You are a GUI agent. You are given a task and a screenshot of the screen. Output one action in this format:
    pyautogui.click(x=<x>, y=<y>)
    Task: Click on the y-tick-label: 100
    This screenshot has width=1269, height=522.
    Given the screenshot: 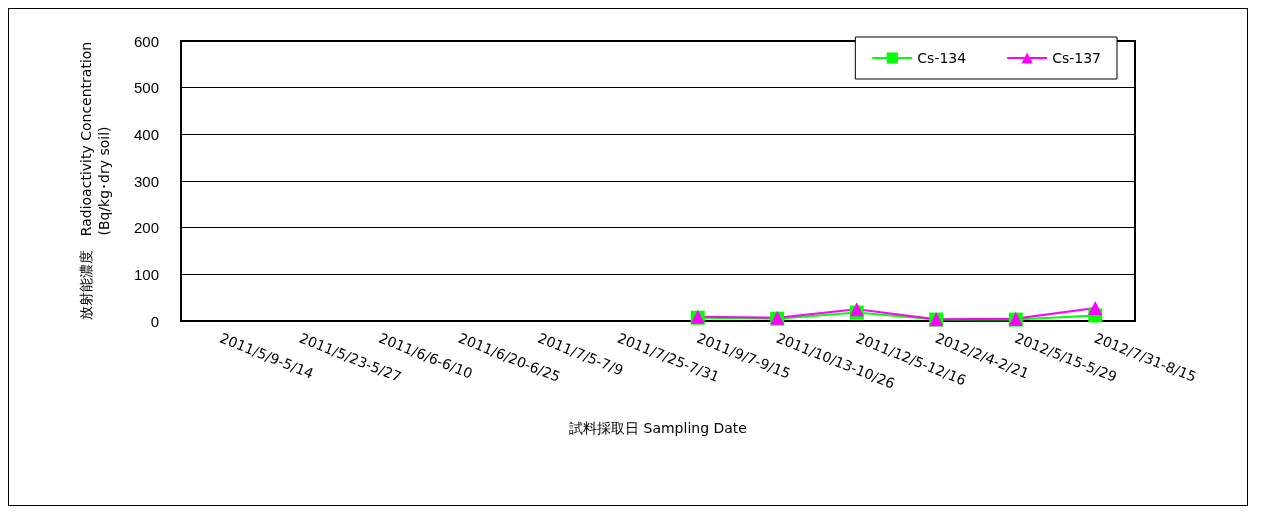 What is the action you would take?
    pyautogui.click(x=146, y=274)
    